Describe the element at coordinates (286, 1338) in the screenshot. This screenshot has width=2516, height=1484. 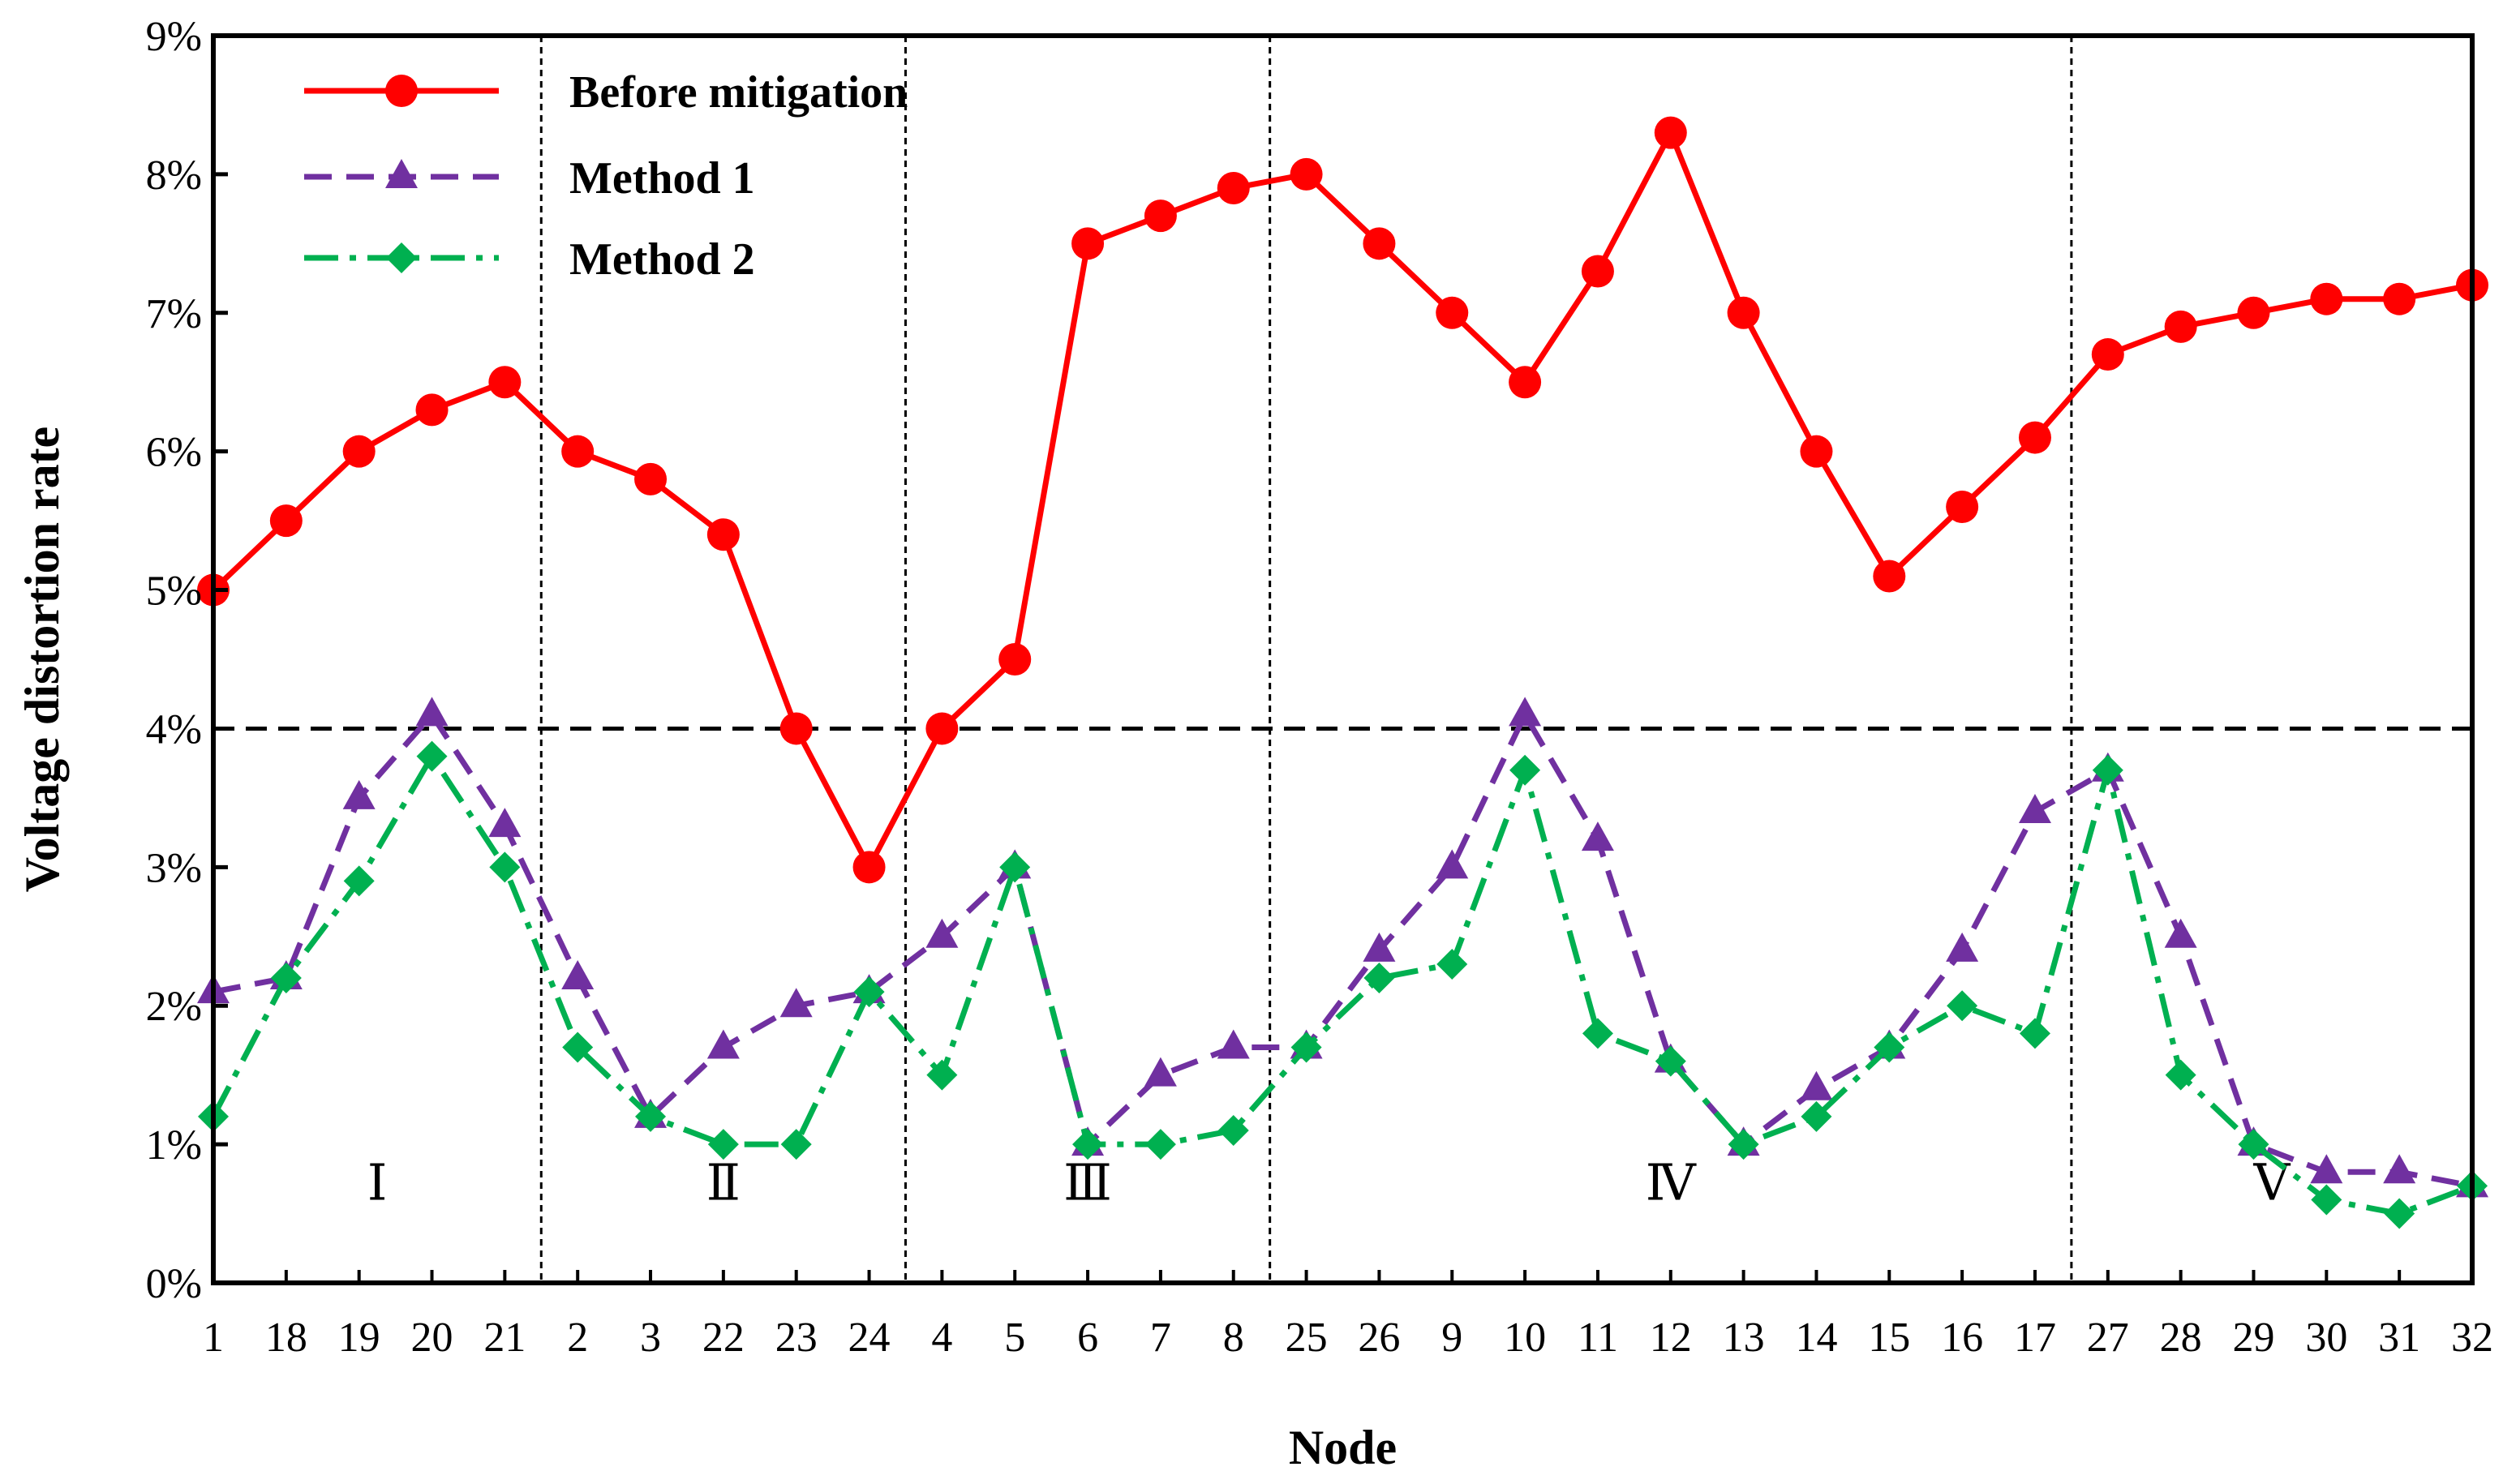
I see `x-tick-label: 18` at that location.